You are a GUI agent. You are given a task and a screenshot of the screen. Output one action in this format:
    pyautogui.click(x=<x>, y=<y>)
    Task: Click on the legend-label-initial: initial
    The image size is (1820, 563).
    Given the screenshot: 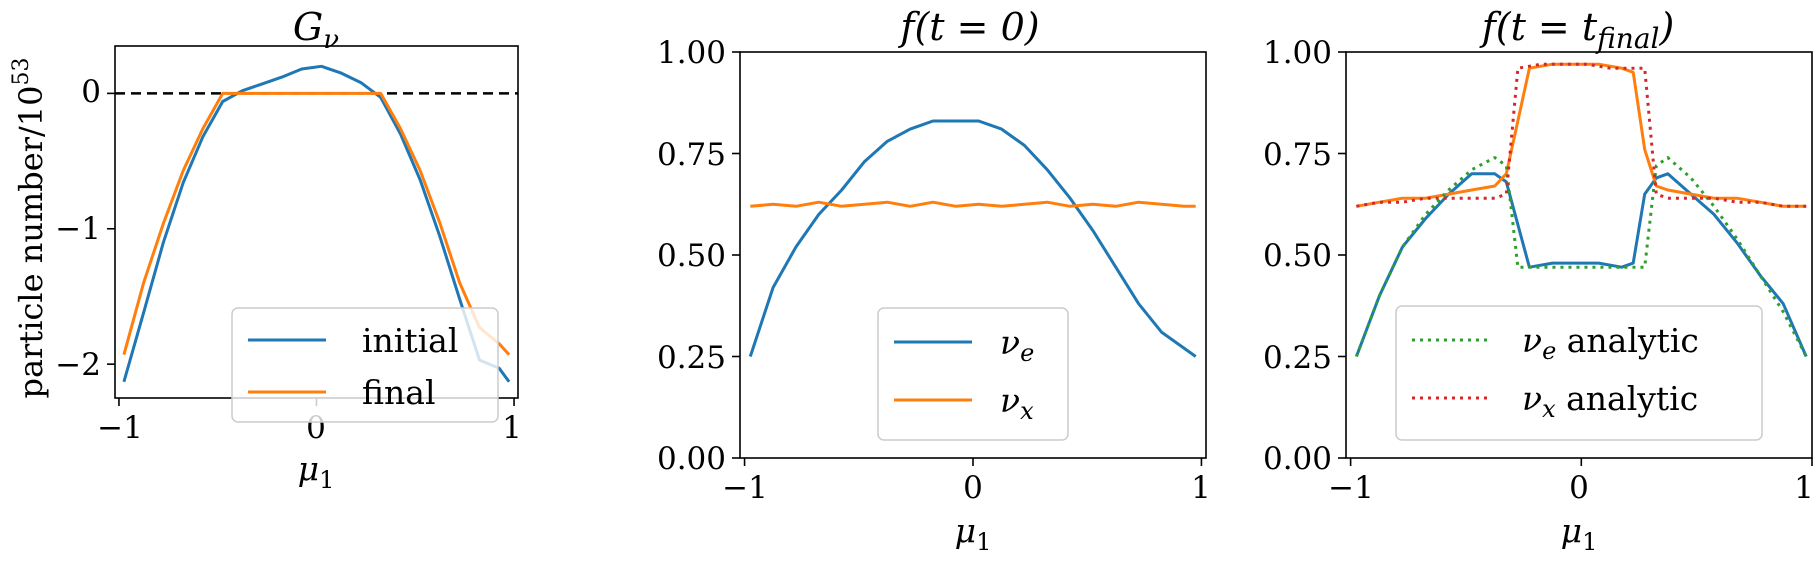 What is the action you would take?
    pyautogui.click(x=410, y=340)
    